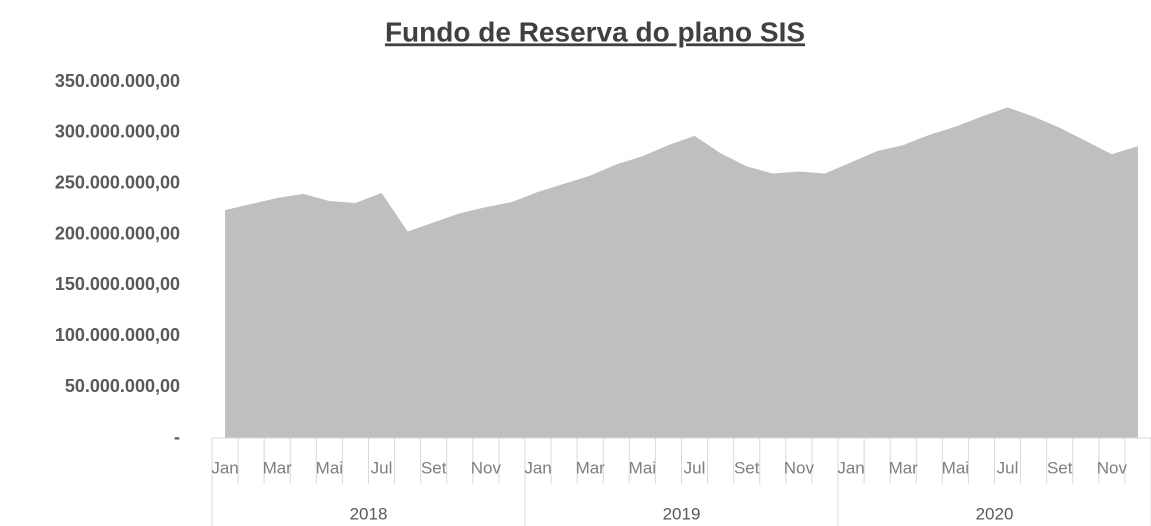 The image size is (1151, 526). I want to click on y-tick-label: 300.000.000,00, so click(117, 132).